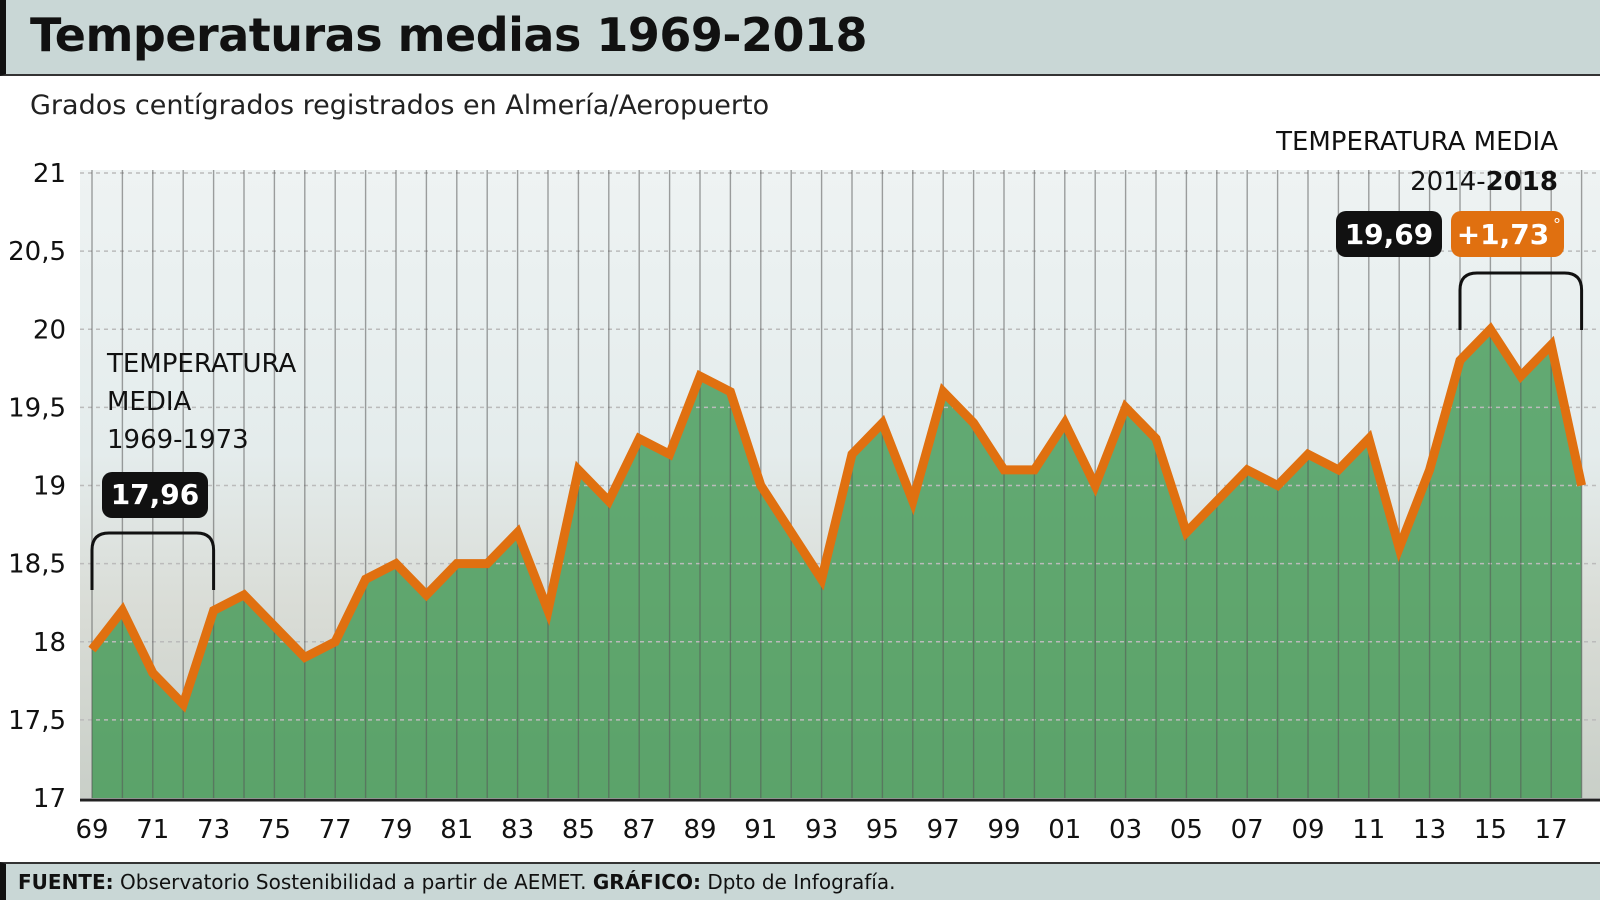  I want to click on y-tick-label: 17,5, so click(37, 721).